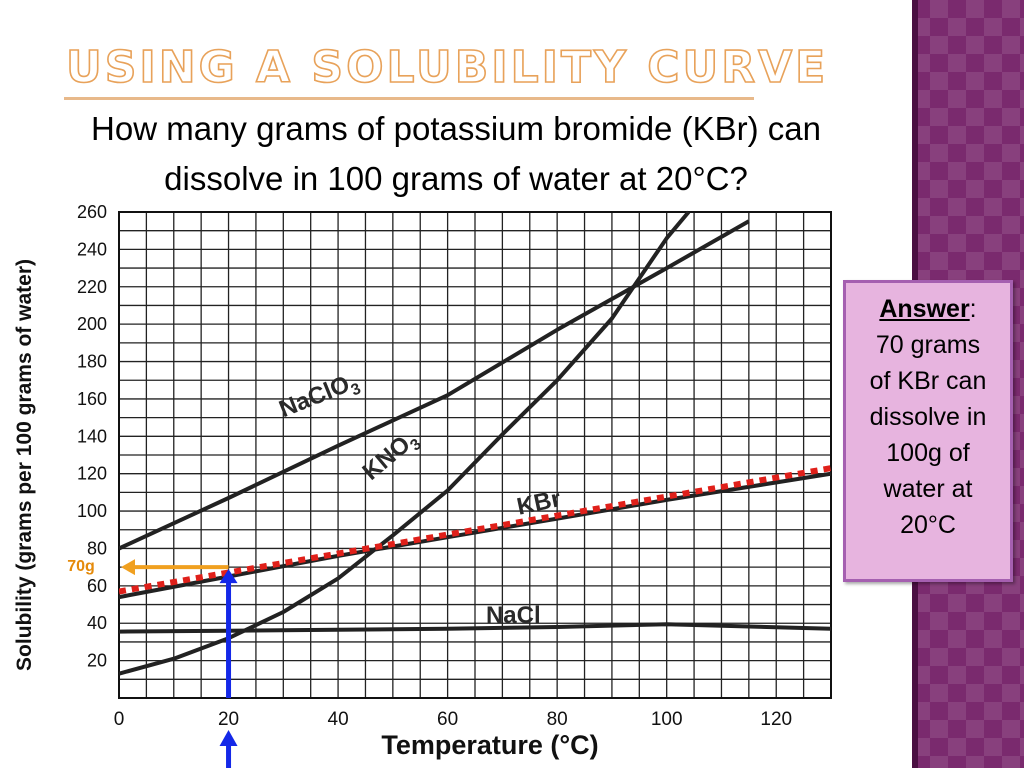 This screenshot has width=1024, height=768. Describe the element at coordinates (928, 453) in the screenshot. I see `answer-line-4: 100g of` at that location.